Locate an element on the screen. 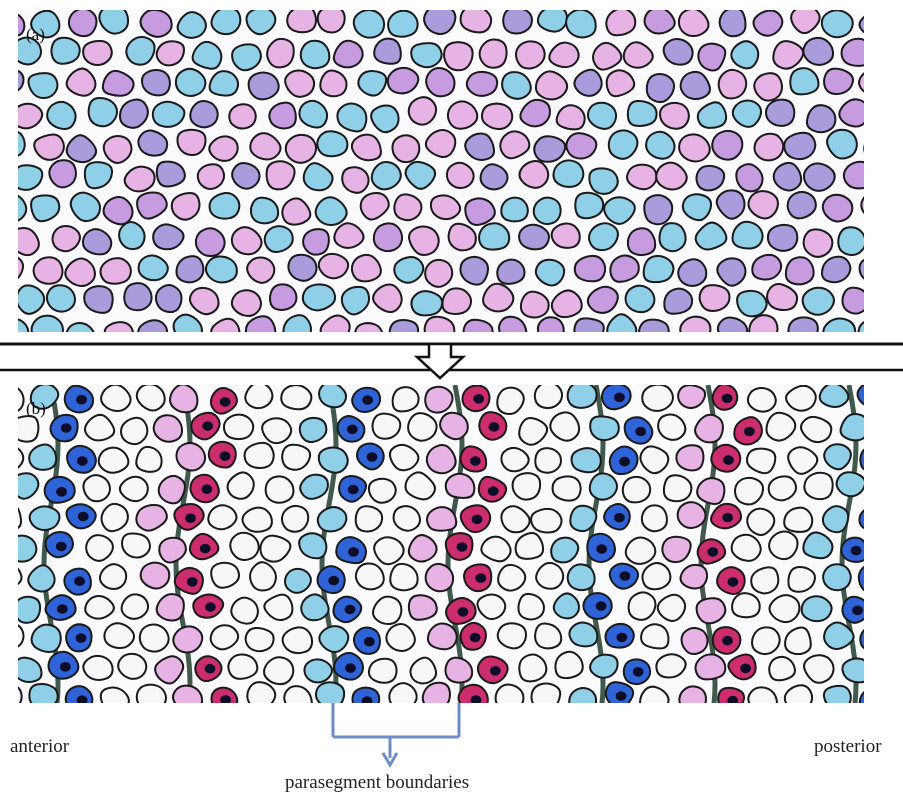 This screenshot has height=798, width=903. arrow-down-icon is located at coordinates (390, 760).